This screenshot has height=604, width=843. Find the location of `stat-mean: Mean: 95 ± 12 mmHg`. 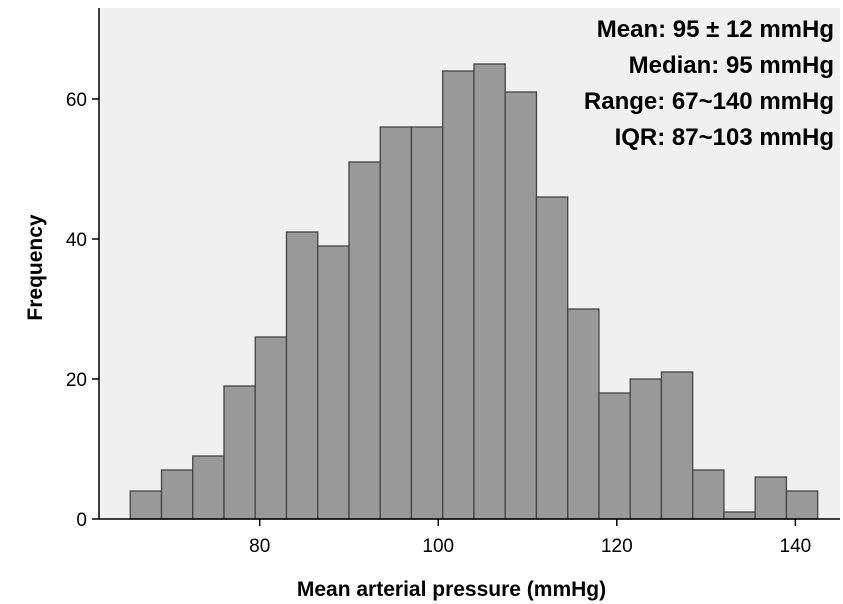

stat-mean: Mean: 95 ± 12 mmHg is located at coordinates (715, 29).